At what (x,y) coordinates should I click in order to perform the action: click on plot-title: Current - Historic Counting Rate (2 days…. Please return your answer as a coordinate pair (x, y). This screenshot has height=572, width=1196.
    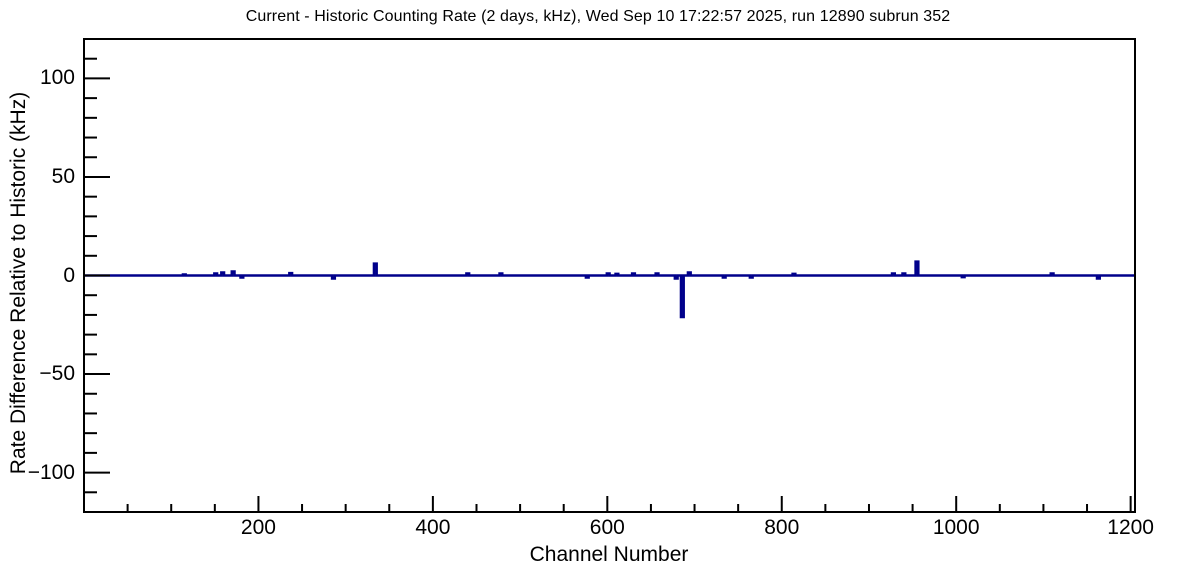
    Looking at the image, I should click on (598, 16).